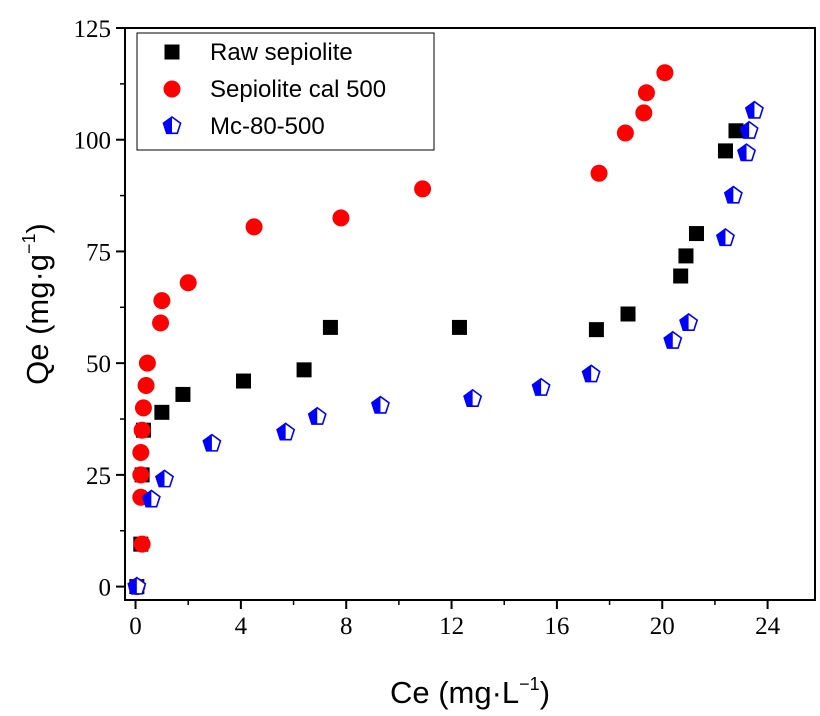  Describe the element at coordinates (768, 626) in the screenshot. I see `x-tick-label: 24` at that location.